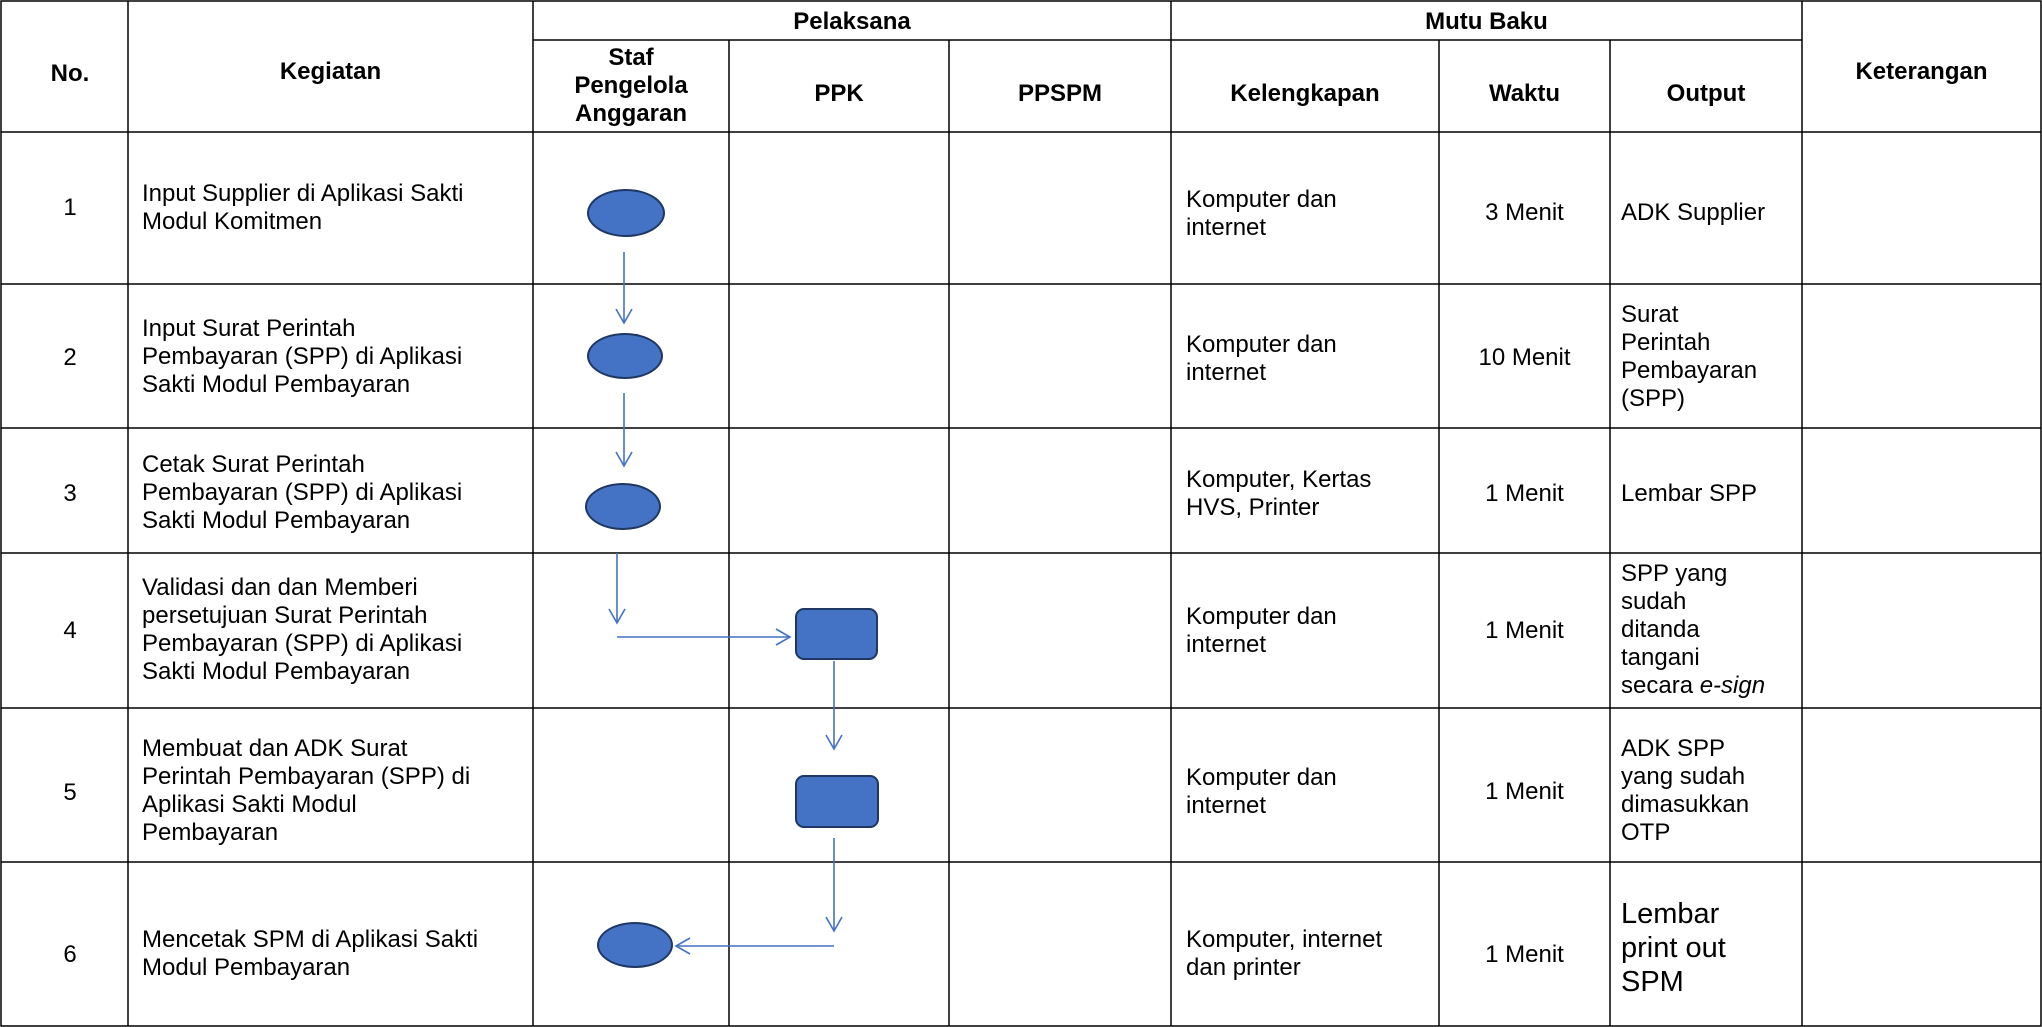 The width and height of the screenshot is (2042, 1027). Describe the element at coordinates (1524, 357) in the screenshot. I see `duration-text: 10 Menit` at that location.